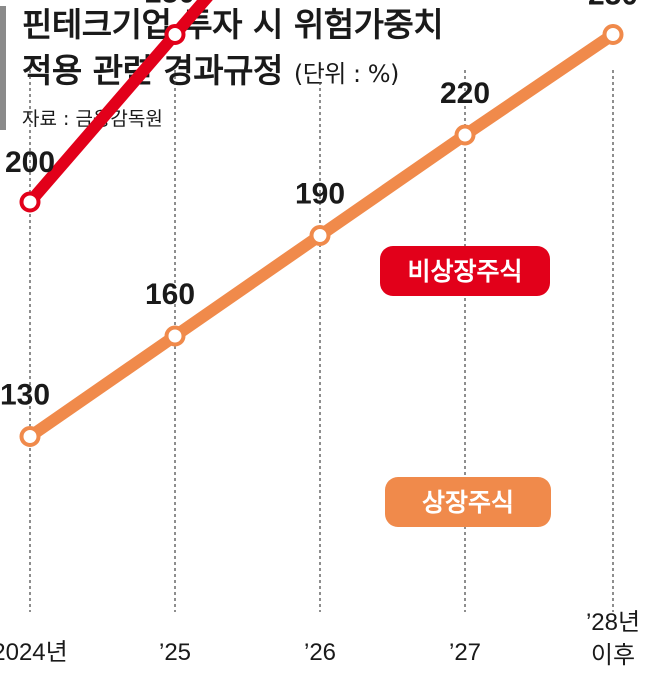 This screenshot has height=685, width=650. Describe the element at coordinates (320, 652) in the screenshot. I see `x-tick-label: ’26` at that location.